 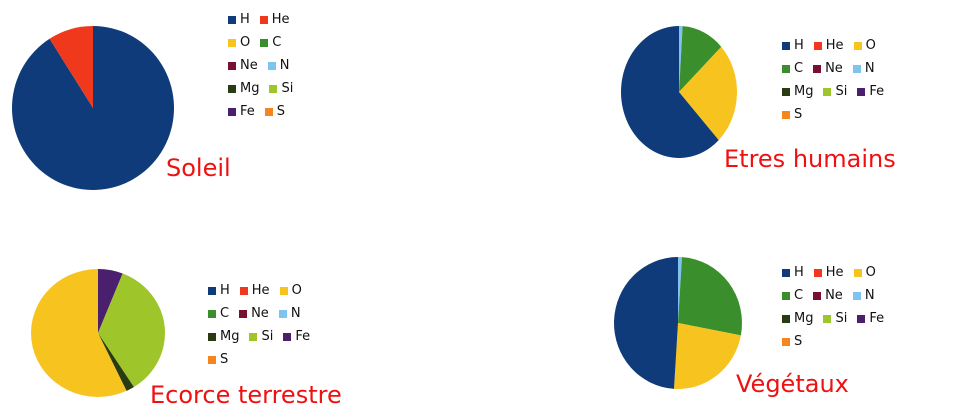 I want to click on legend-item-he: He, so click(x=828, y=272).